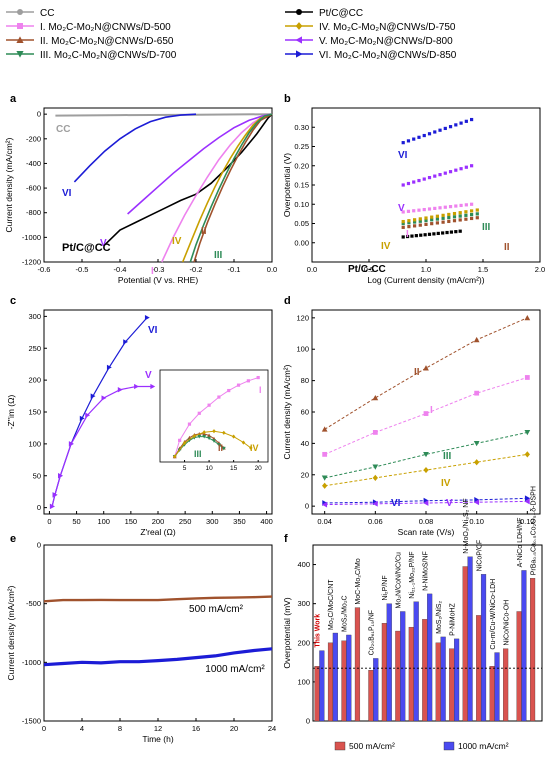 The height and width of the screenshot is (763, 550). Describe the element at coordinates (158, 599) in the screenshot. I see `series-line` at that location.